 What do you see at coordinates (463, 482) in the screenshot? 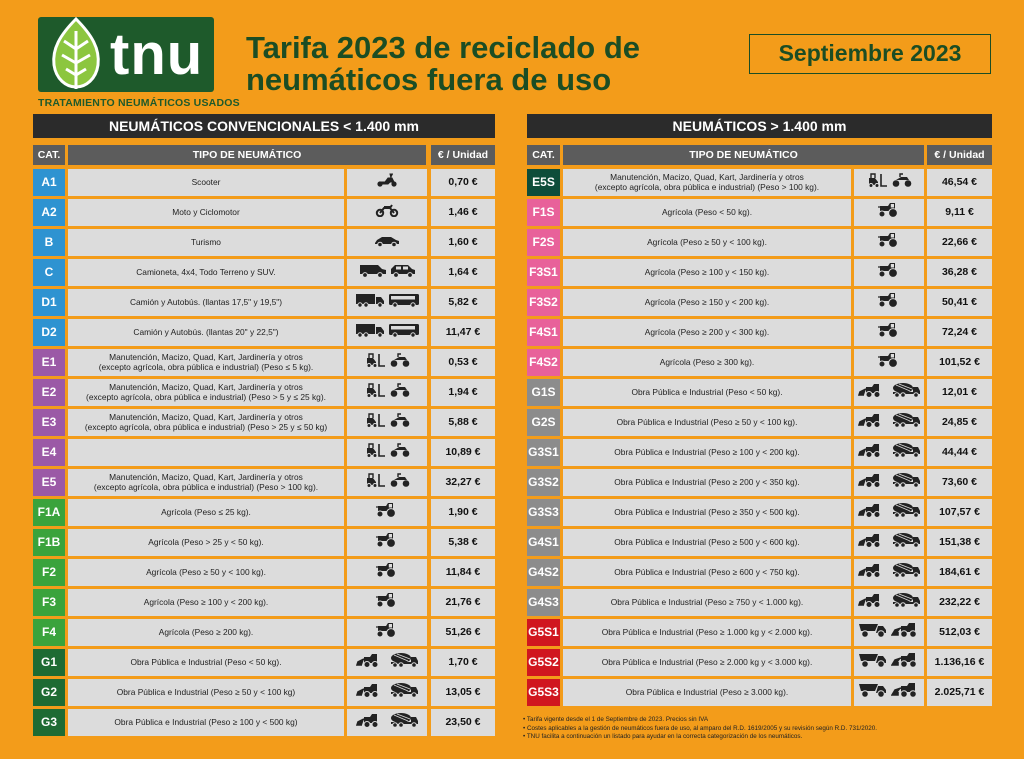
I see `unit-price: 32,27 €` at bounding box center [463, 482].